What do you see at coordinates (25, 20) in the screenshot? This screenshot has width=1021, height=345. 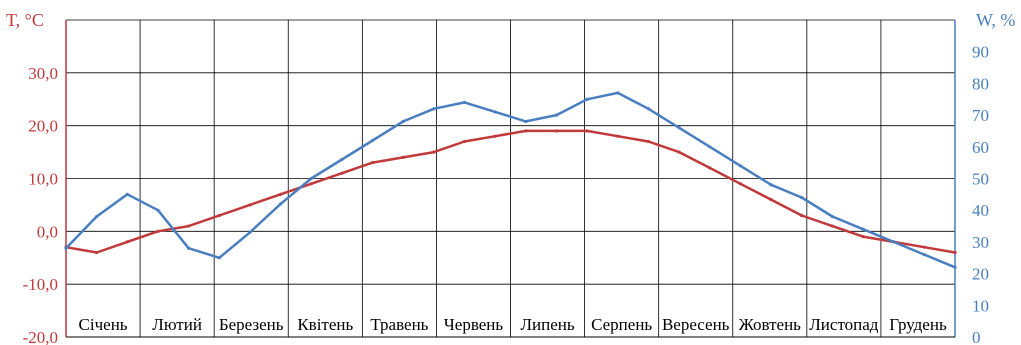 I see `y-left-axis-title: T, °C` at bounding box center [25, 20].